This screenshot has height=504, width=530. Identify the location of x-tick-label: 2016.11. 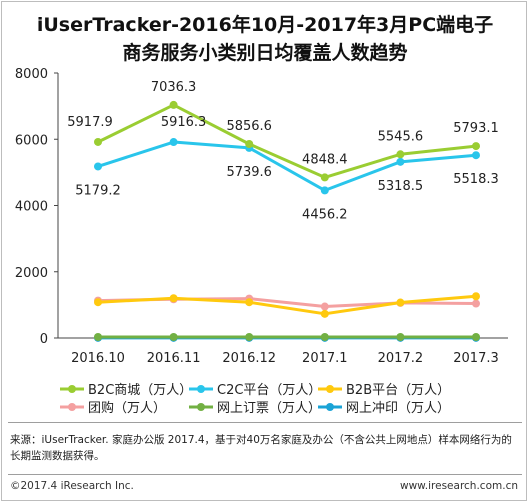
(174, 358).